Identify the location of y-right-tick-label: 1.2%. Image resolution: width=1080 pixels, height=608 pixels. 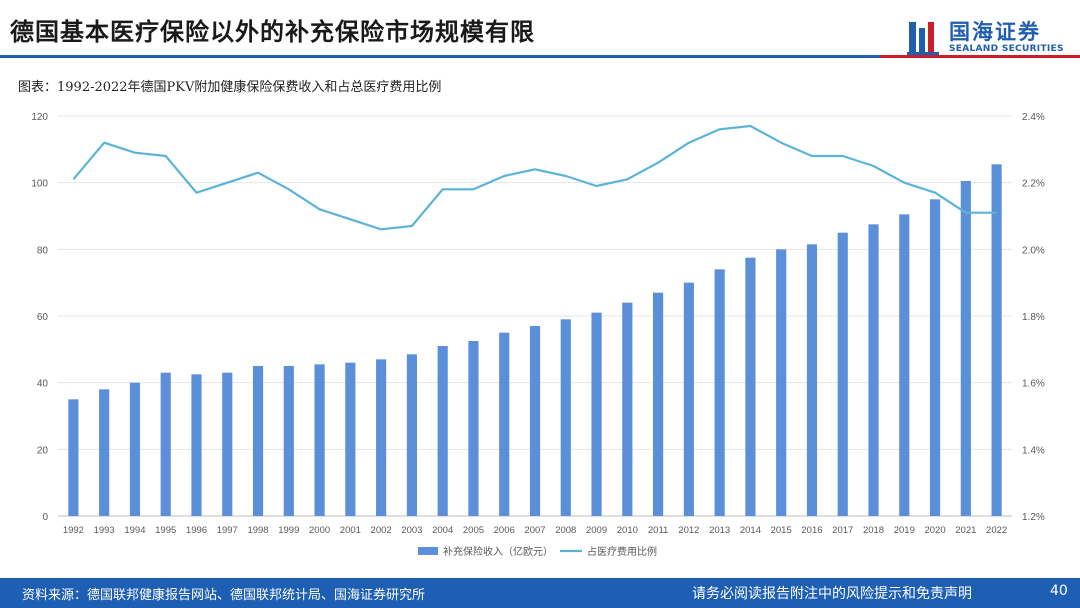
(1033, 517).